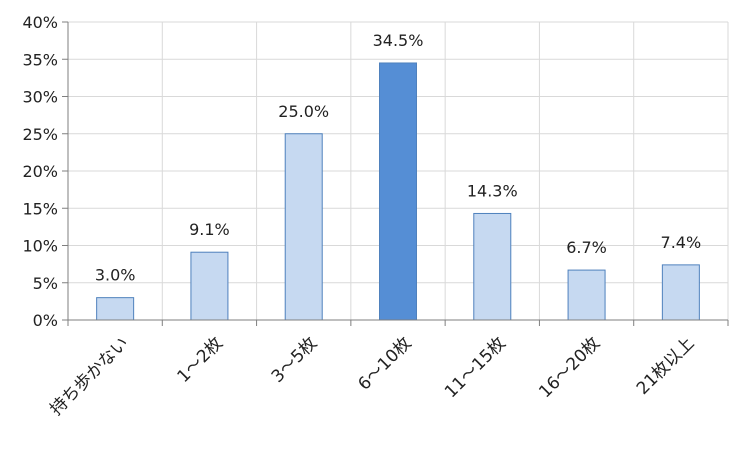 The width and height of the screenshot is (750, 450). What do you see at coordinates (40, 22) in the screenshot?
I see `y-tick-label: 40%` at bounding box center [40, 22].